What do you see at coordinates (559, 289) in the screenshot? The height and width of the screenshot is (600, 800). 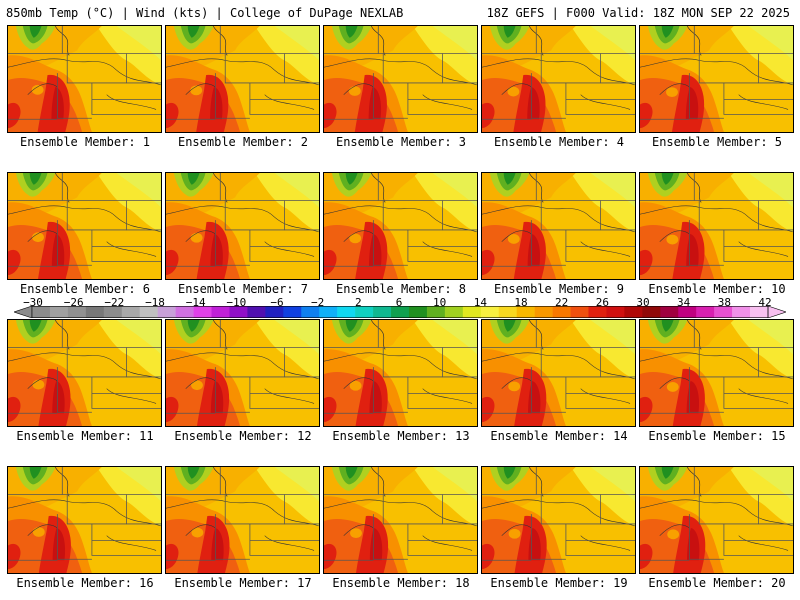 I see `panel-label: Ensemble Member: 9` at bounding box center [559, 289].